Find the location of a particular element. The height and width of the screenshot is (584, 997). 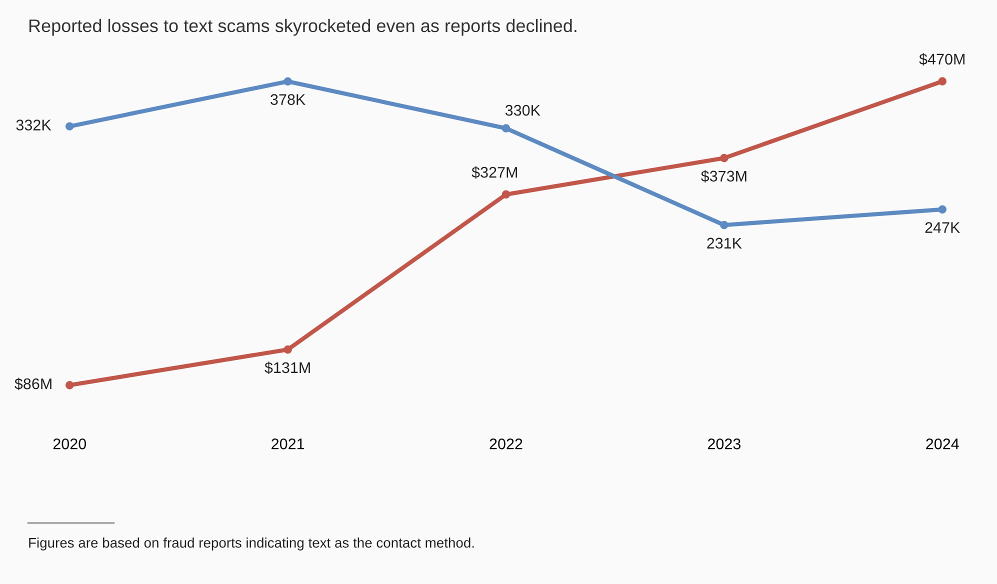

data-label: 330K is located at coordinates (522, 110).